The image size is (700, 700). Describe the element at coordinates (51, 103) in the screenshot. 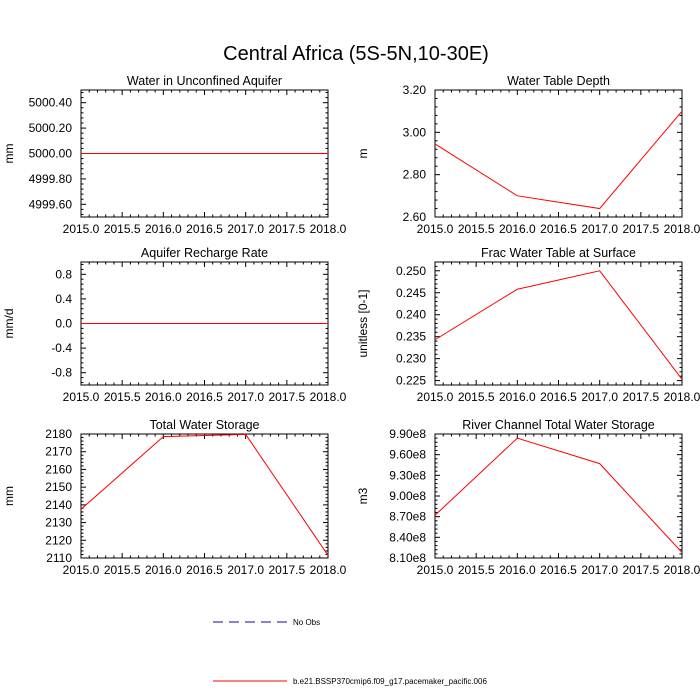

I see `y-tick-label: 5000.40` at that location.